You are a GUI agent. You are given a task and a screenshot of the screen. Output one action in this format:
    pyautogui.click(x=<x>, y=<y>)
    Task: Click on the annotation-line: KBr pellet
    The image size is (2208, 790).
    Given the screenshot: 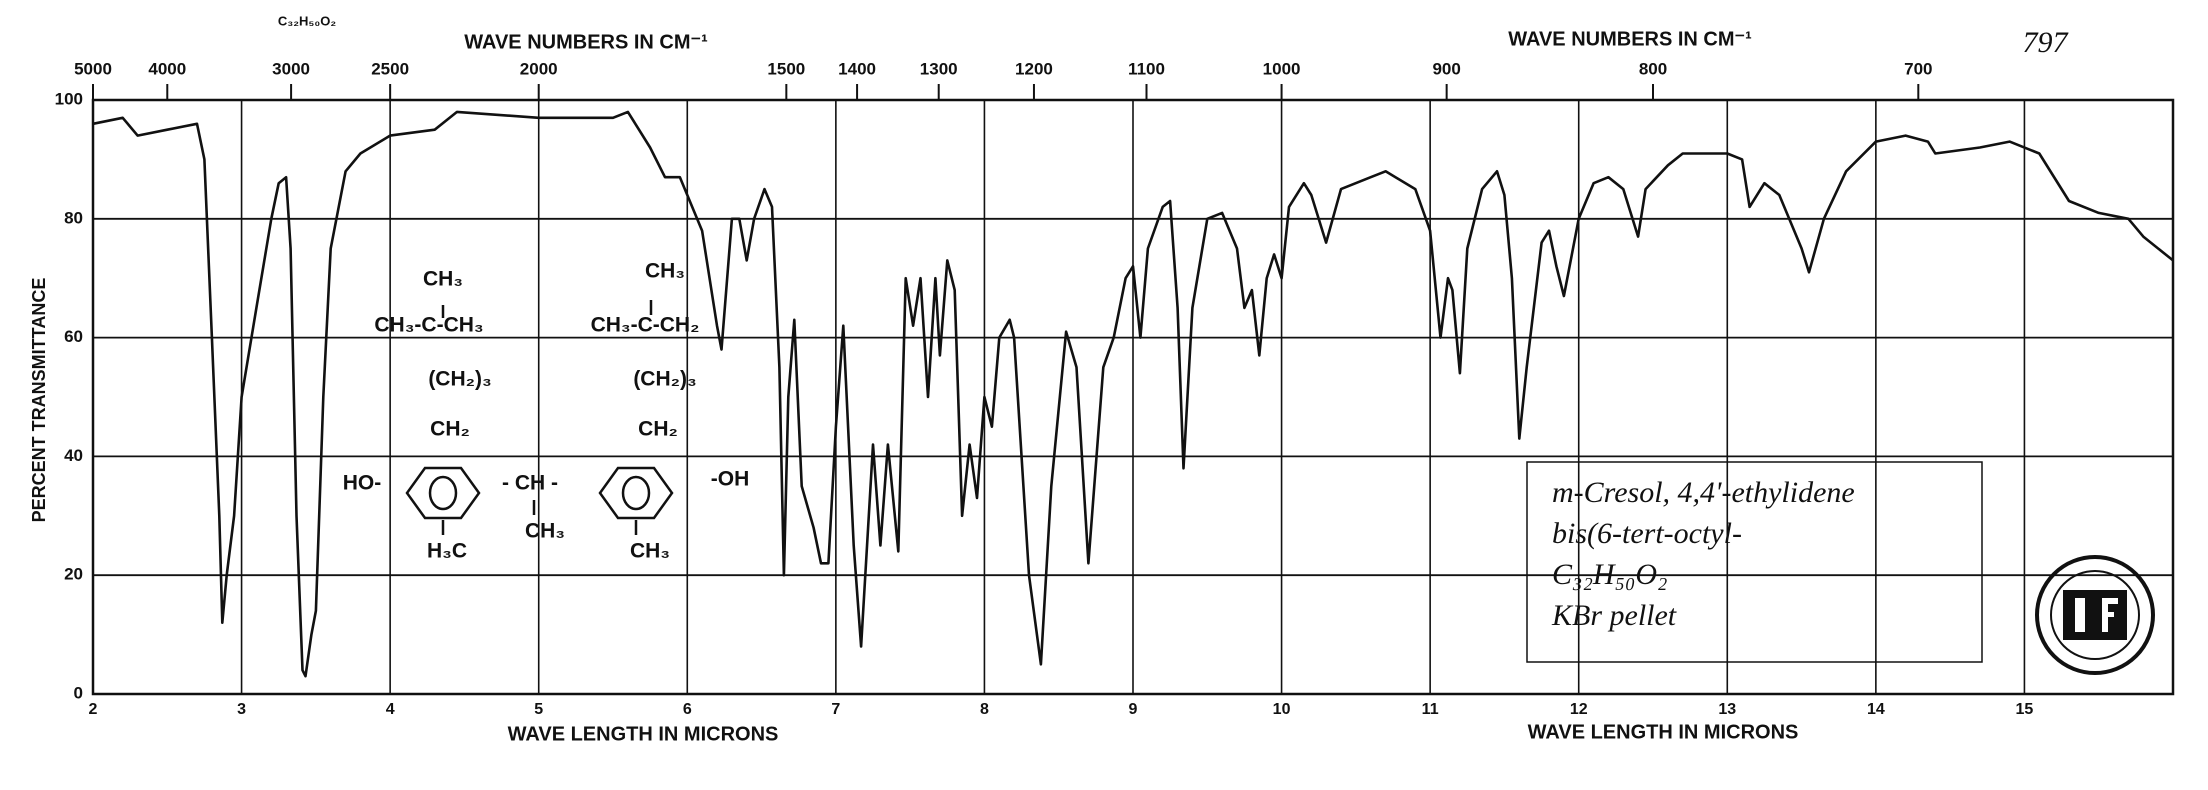 What is the action you would take?
    pyautogui.click(x=1614, y=615)
    